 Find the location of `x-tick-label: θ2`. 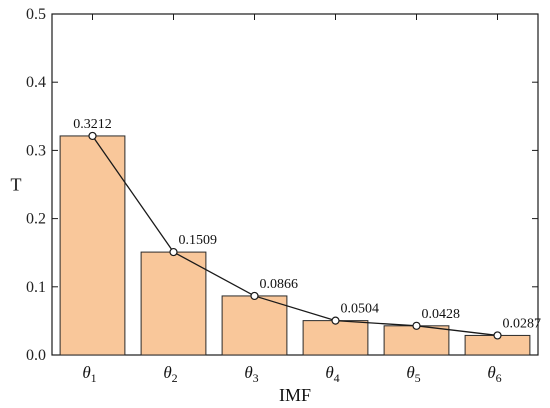

x-tick-label: θ2 is located at coordinates (170, 374).